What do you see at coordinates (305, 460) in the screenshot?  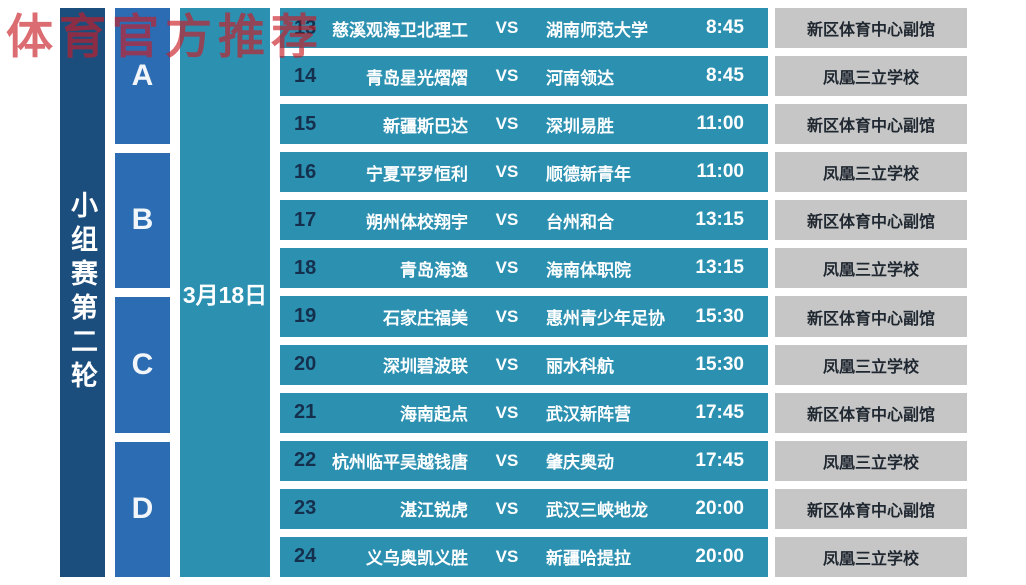 I see `match-number: 22` at bounding box center [305, 460].